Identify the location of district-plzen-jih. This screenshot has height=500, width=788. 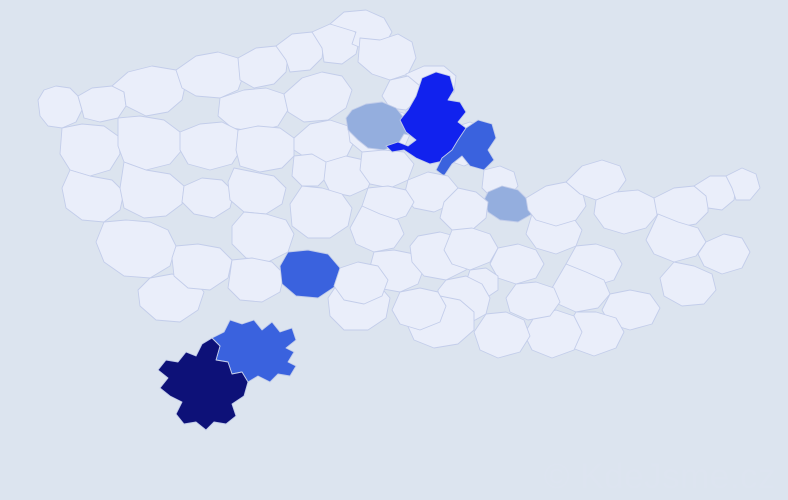
(152, 190).